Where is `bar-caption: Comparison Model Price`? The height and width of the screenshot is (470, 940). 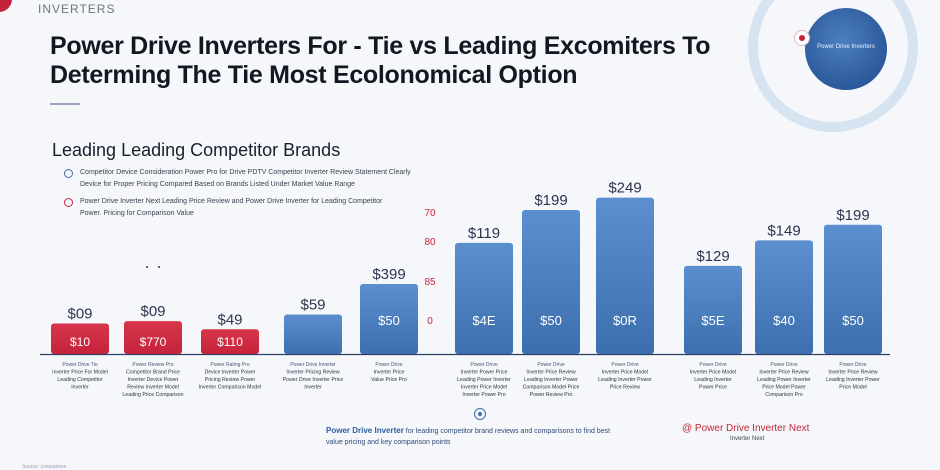 bar-caption: Comparison Model Price is located at coordinates (551, 388).